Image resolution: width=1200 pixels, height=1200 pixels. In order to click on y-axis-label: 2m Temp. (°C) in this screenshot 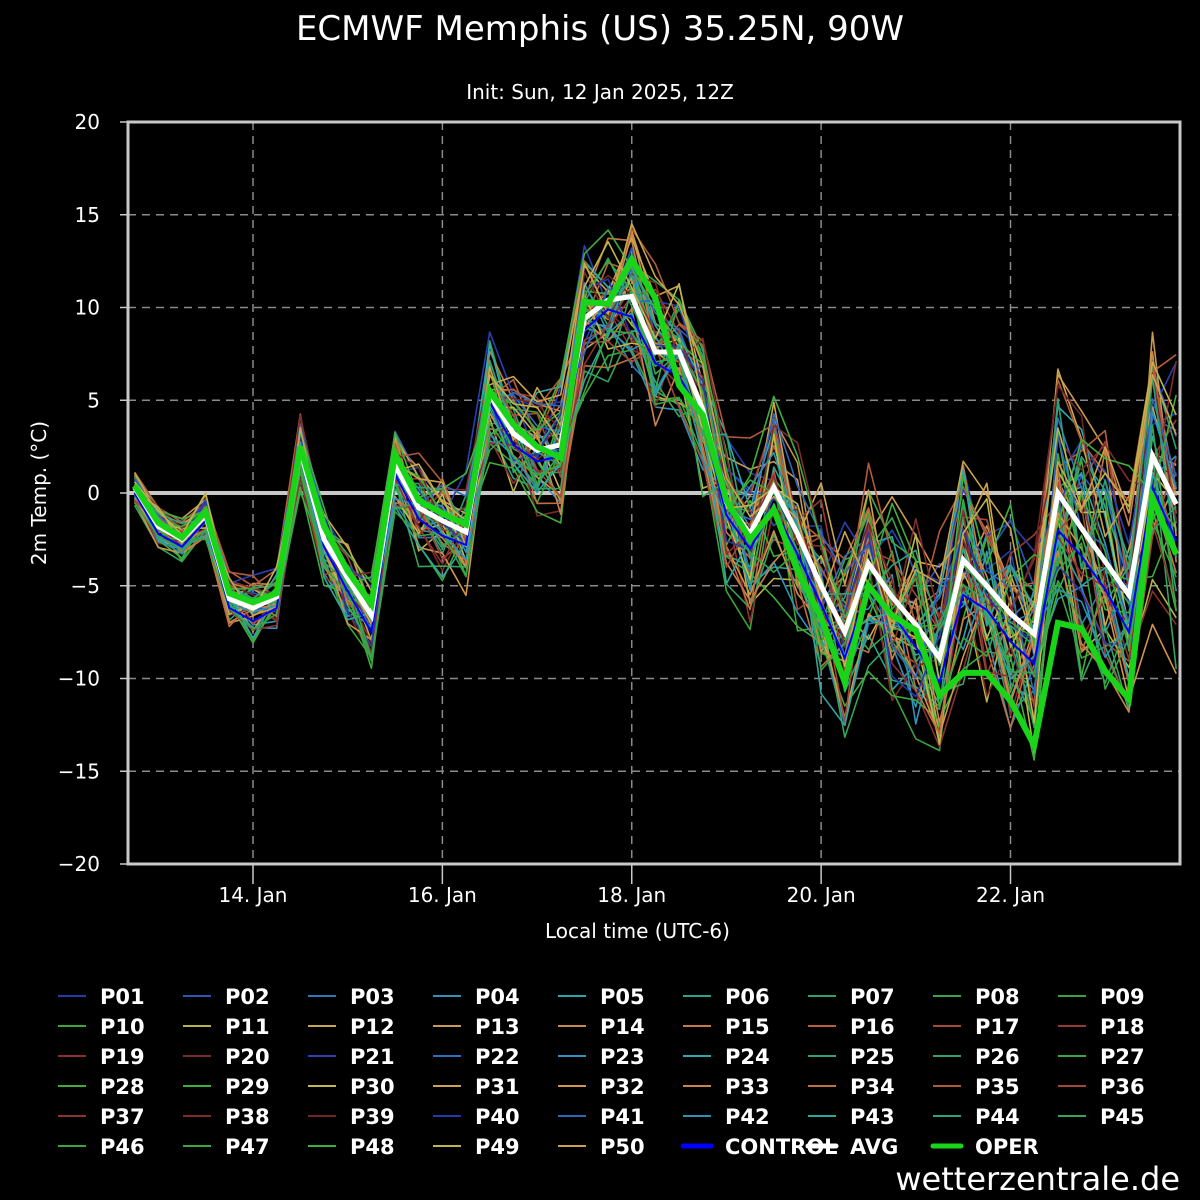, I will do `click(39, 493)`.